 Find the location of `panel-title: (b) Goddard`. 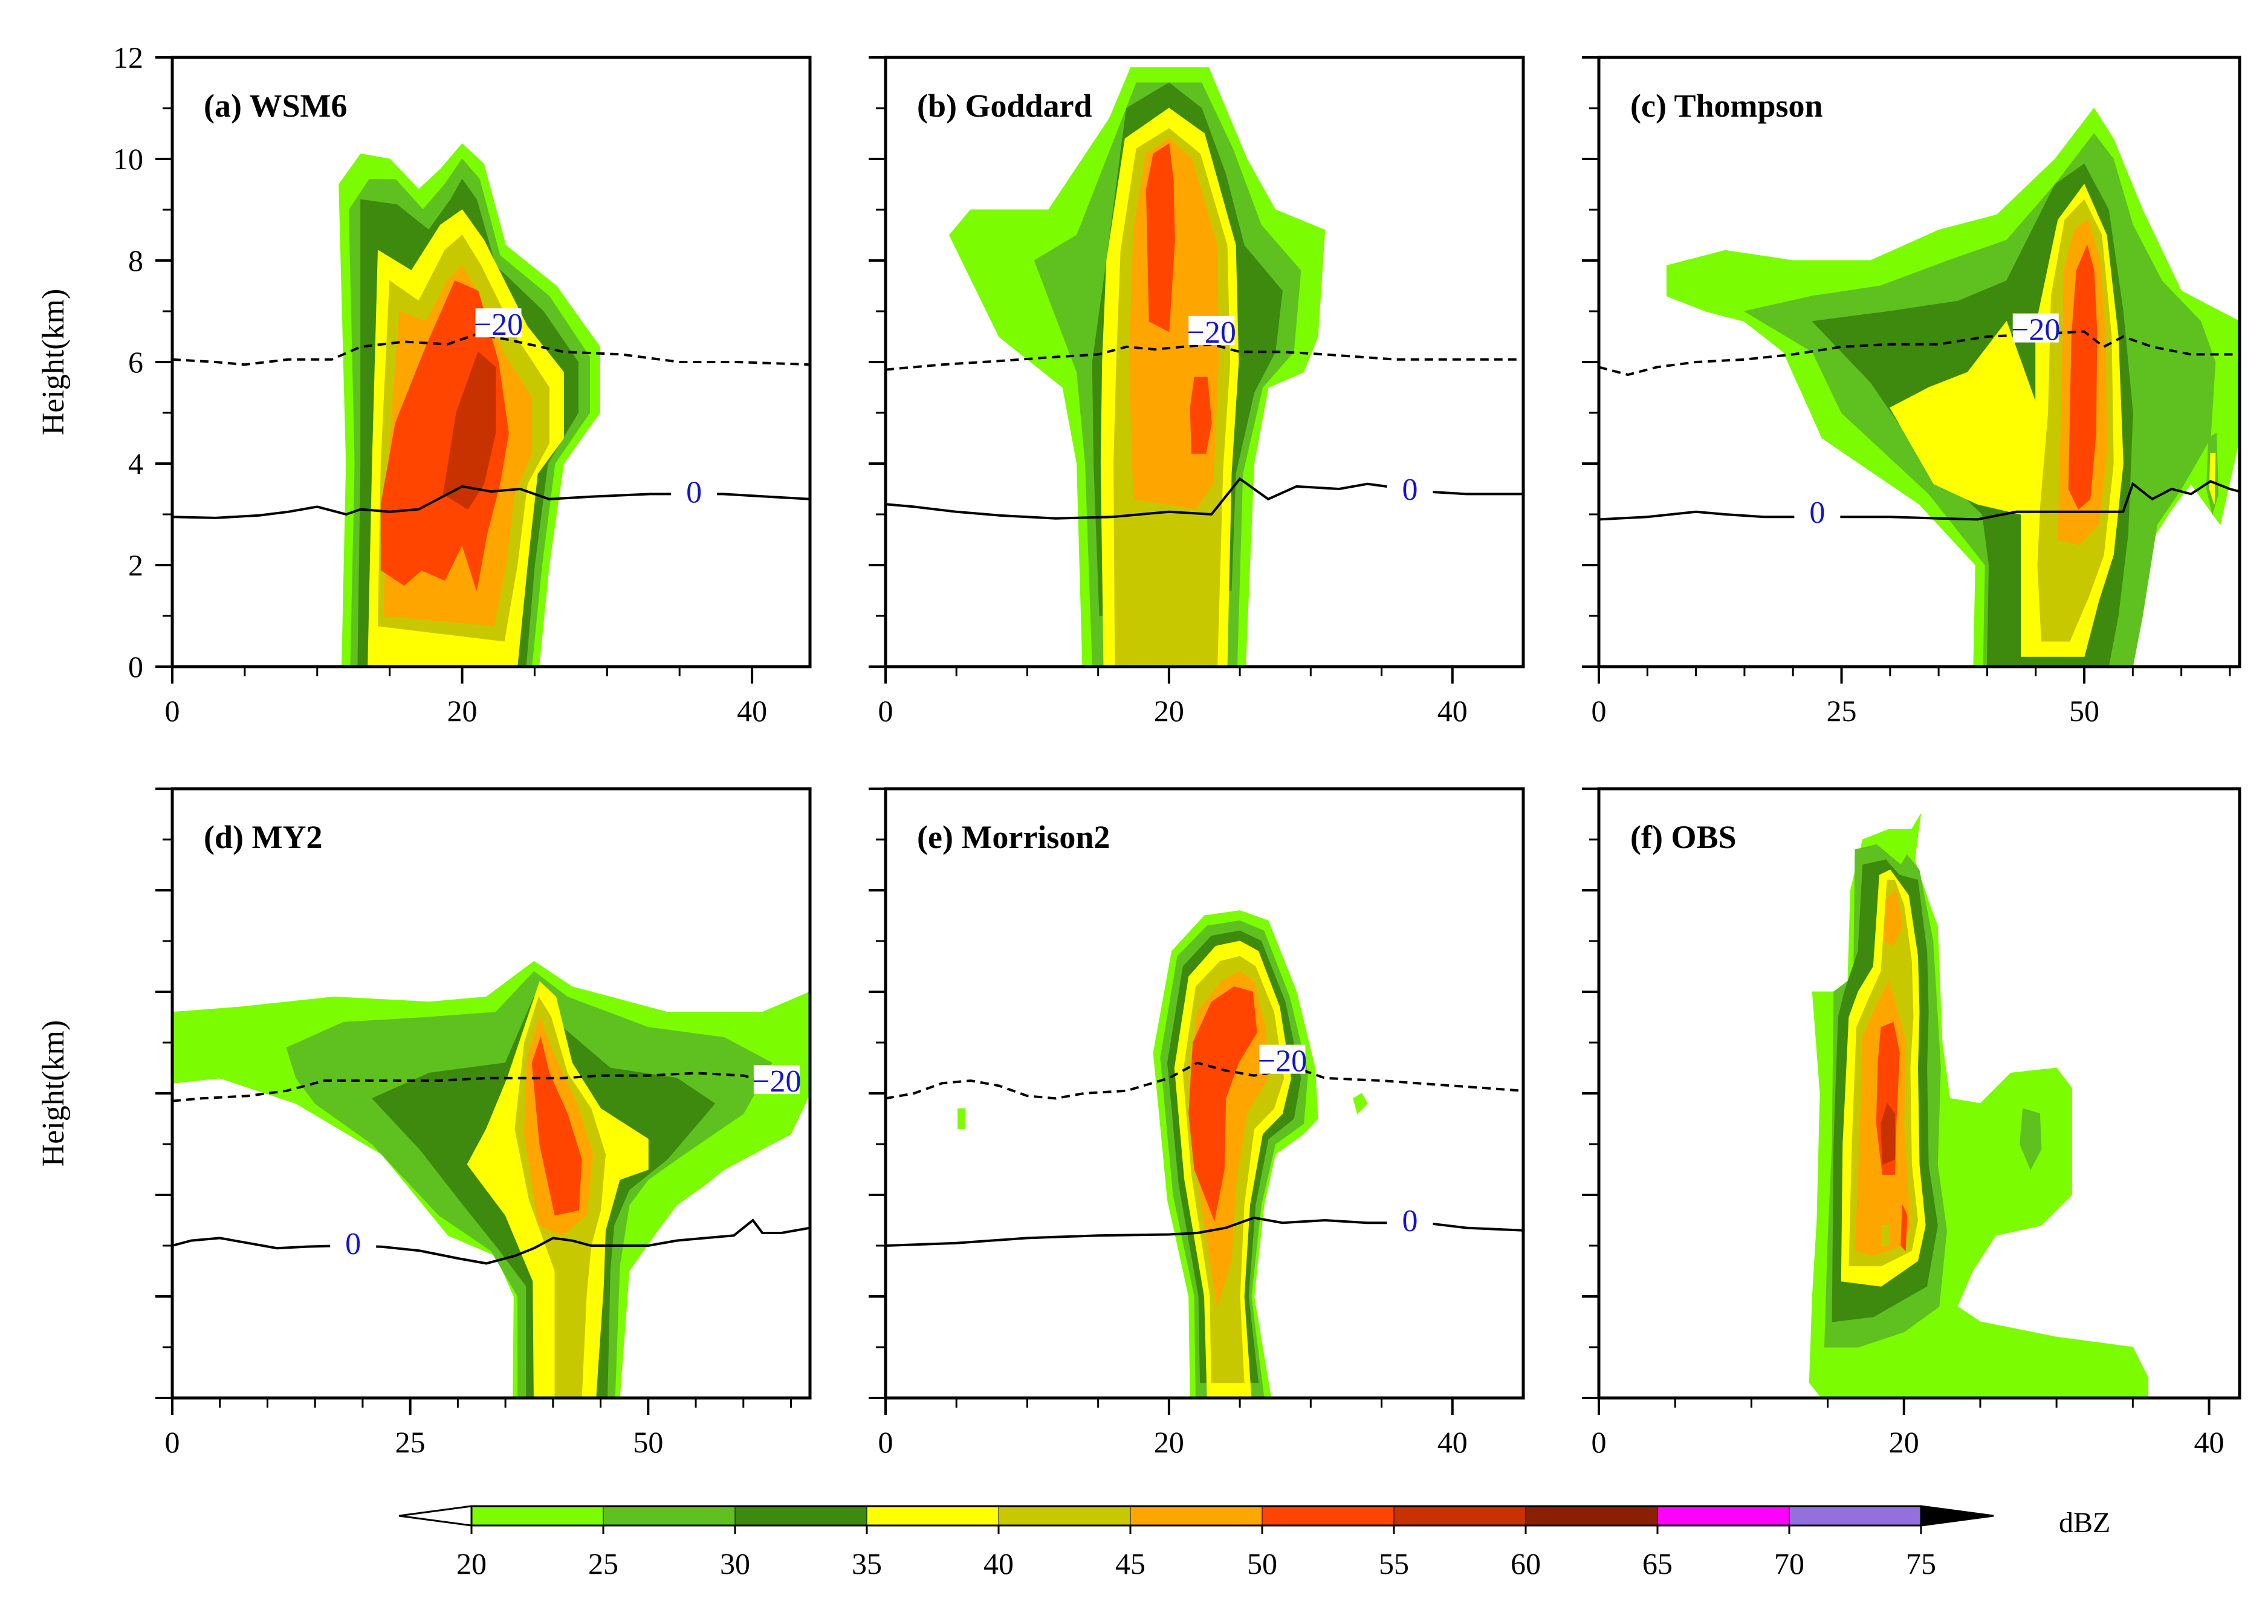

panel-title: (b) Goddard is located at coordinates (1004, 106).